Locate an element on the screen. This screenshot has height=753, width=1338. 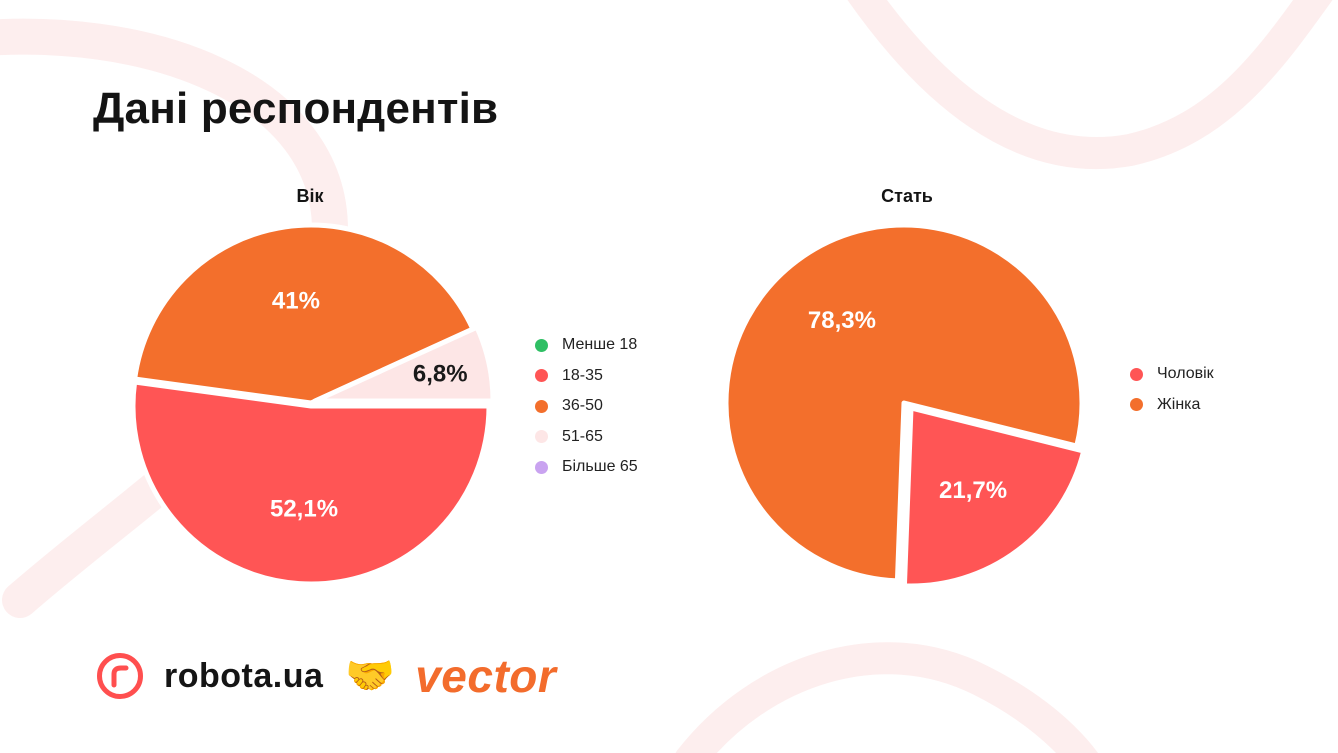
handshake-icon: 🤝 is located at coordinates (370, 676).